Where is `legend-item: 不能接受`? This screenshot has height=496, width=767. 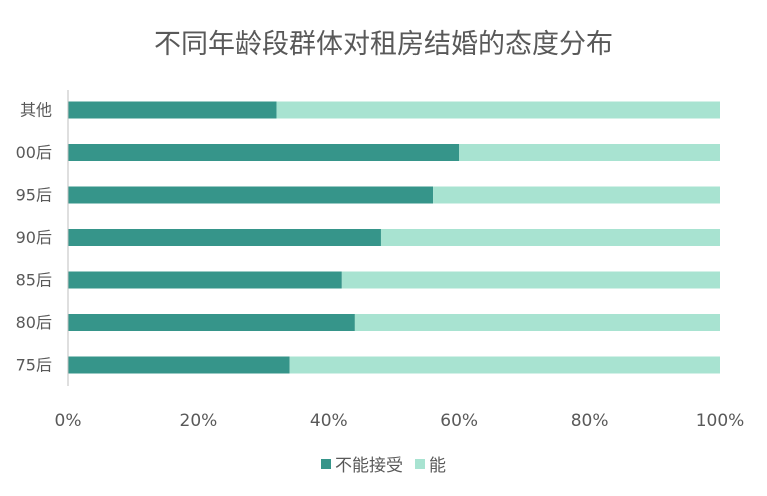
legend-item: 不能接受 is located at coordinates (362, 463).